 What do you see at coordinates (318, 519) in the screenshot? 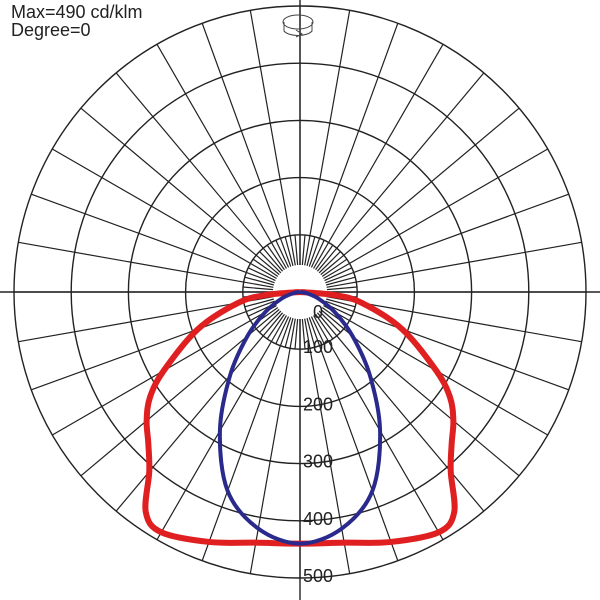
I see `radial-tick-label: 400` at bounding box center [318, 519].